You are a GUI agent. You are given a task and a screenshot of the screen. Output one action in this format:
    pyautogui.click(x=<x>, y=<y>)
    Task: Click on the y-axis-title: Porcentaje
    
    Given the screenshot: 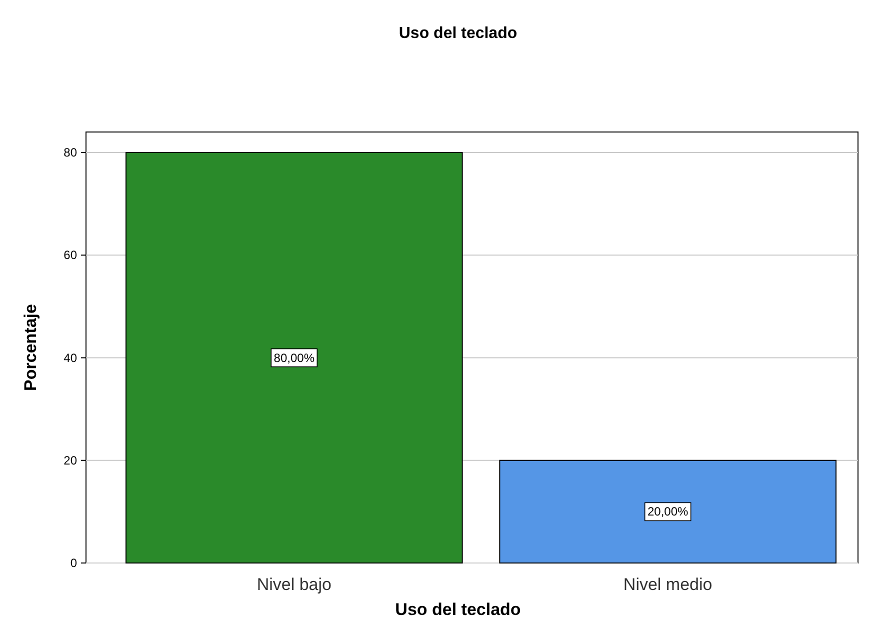 What is the action you would take?
    pyautogui.click(x=30, y=347)
    